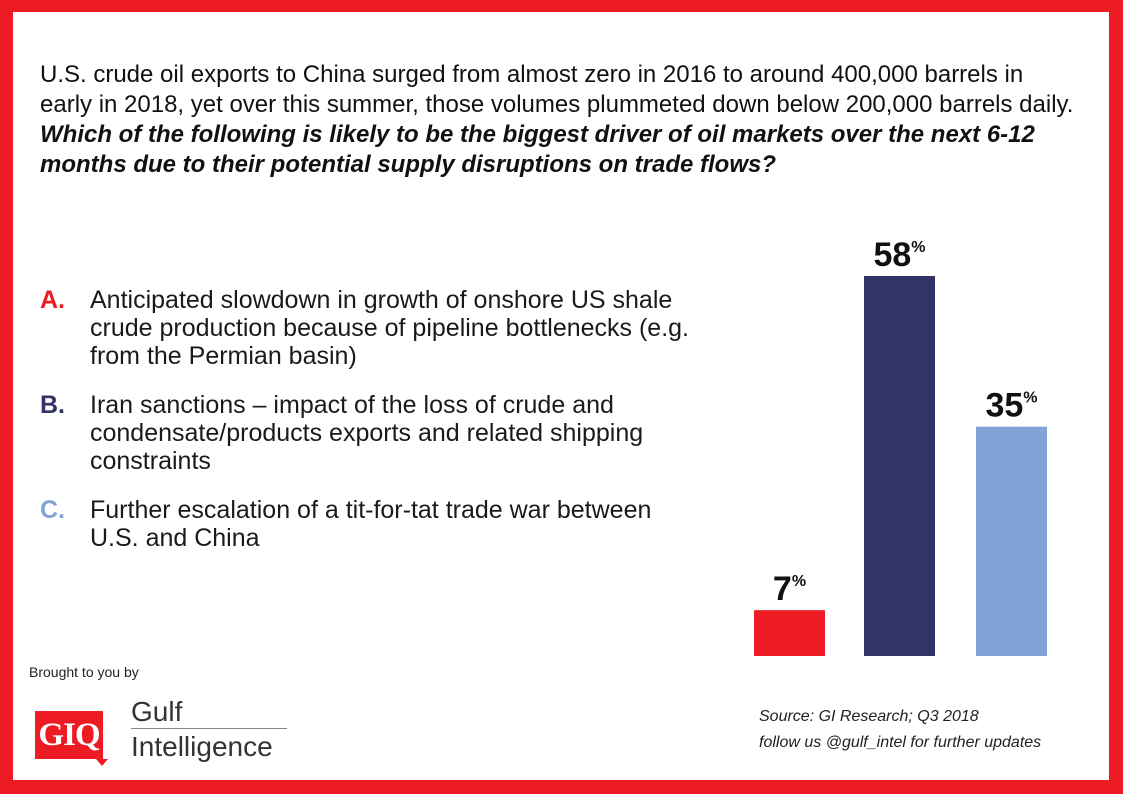 This screenshot has height=794, width=1123. Describe the element at coordinates (899, 466) in the screenshot. I see `bar-b` at that location.